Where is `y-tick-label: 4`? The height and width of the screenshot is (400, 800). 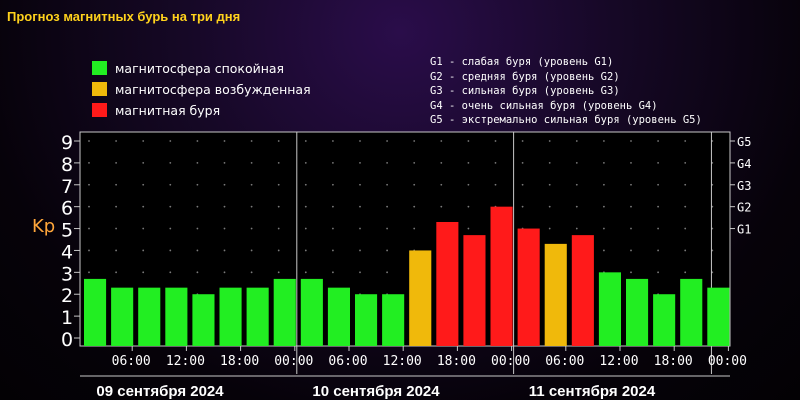
y-tick-label: 4 is located at coordinates (67, 252).